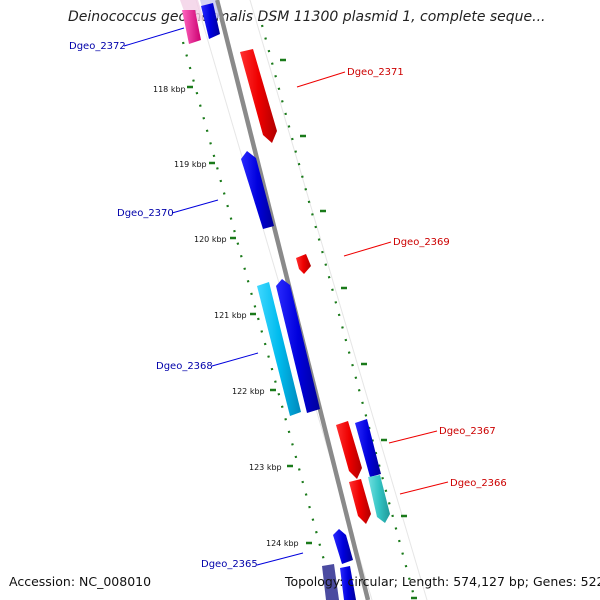  What do you see at coordinates (368, 448) in the screenshot?
I see `gene-dgeo-2367-partner` at bounding box center [368, 448].